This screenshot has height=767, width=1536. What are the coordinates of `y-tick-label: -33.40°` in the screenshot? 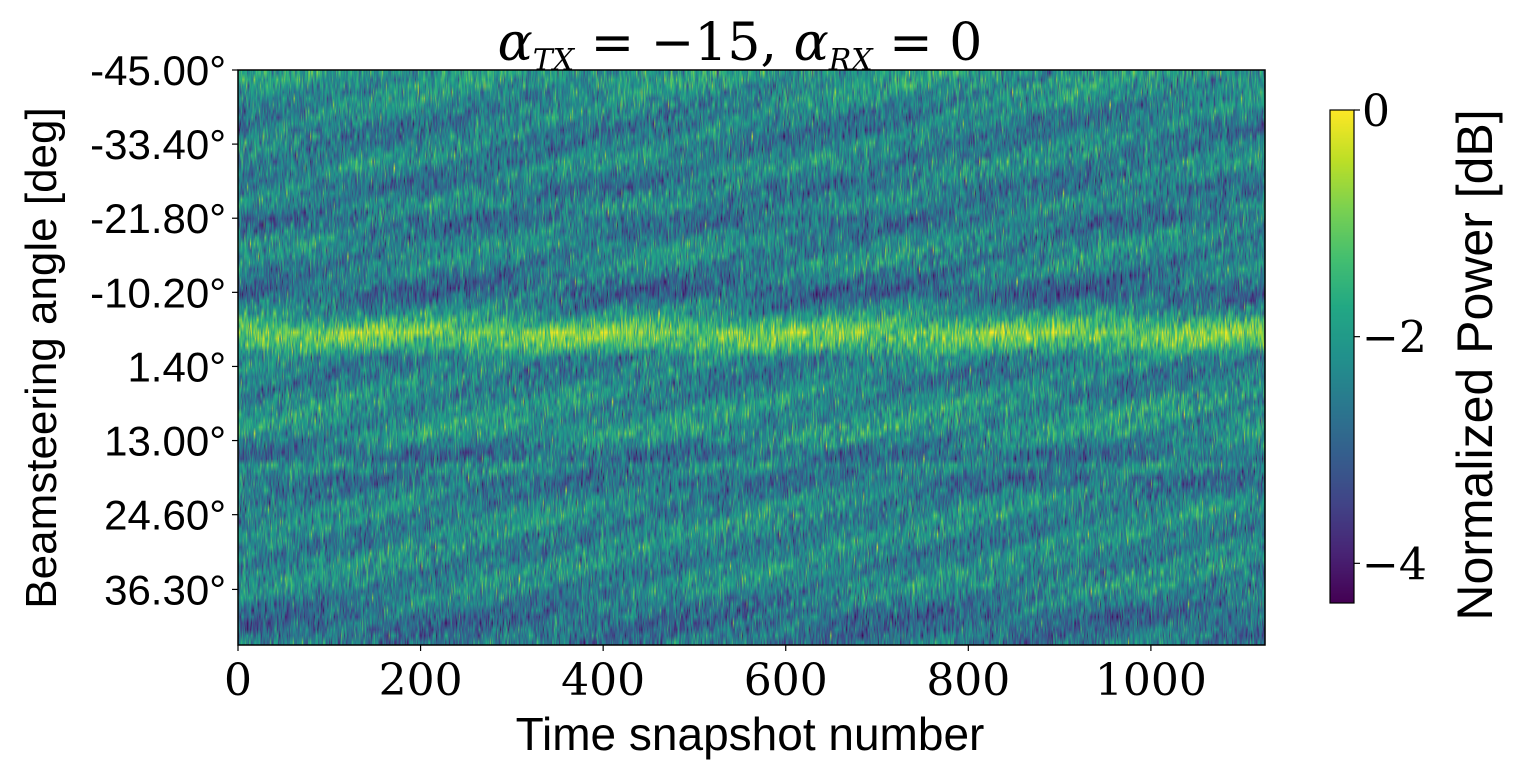 It's located at (158, 144).